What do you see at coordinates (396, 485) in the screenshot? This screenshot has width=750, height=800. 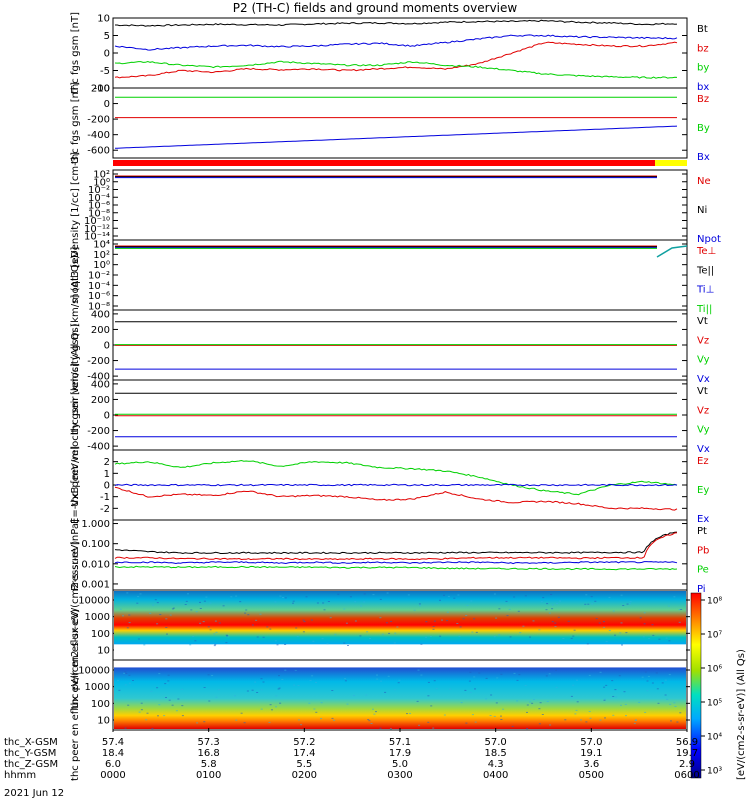 I see `series-line-Ex` at bounding box center [396, 485].